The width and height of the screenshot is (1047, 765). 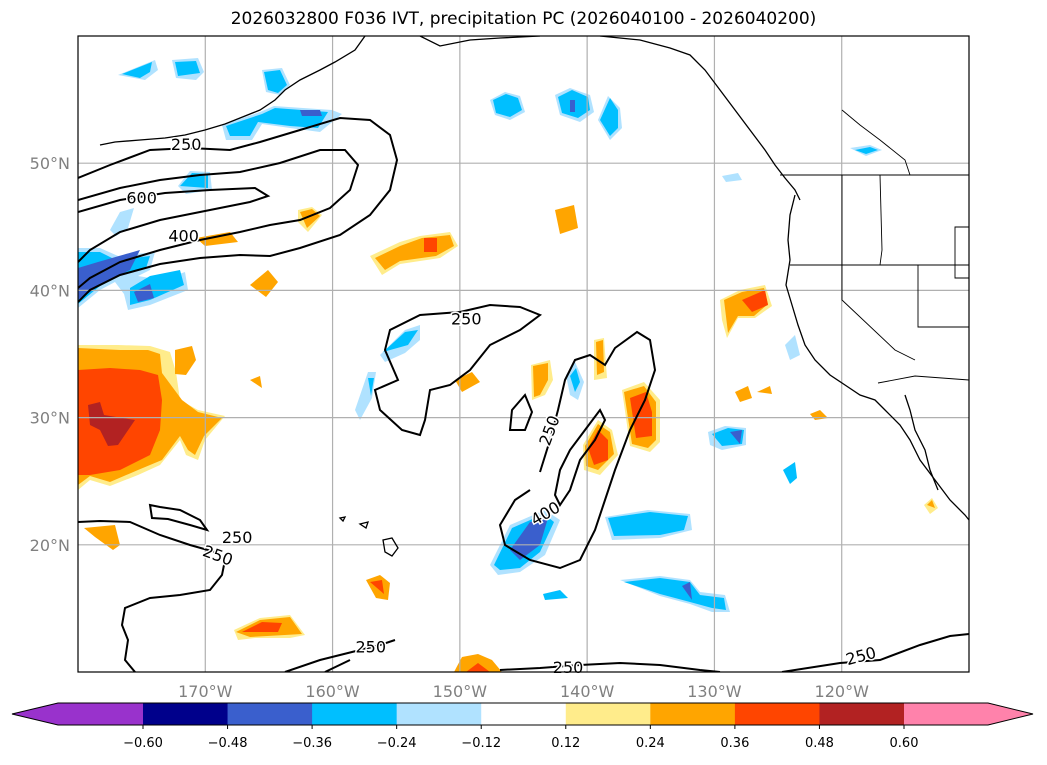 What do you see at coordinates (228, 743) in the screenshot?
I see `colorbar-tick-label: −0.48` at bounding box center [228, 743].